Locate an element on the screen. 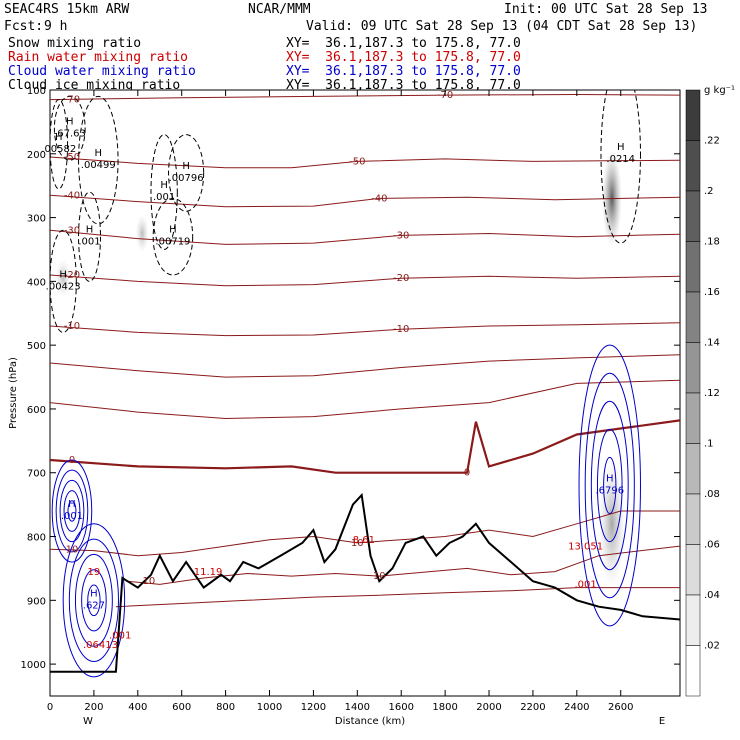 Image resolution: width=740 pixels, height=740 pixels. colorbar-label: .04 is located at coordinates (712, 595).